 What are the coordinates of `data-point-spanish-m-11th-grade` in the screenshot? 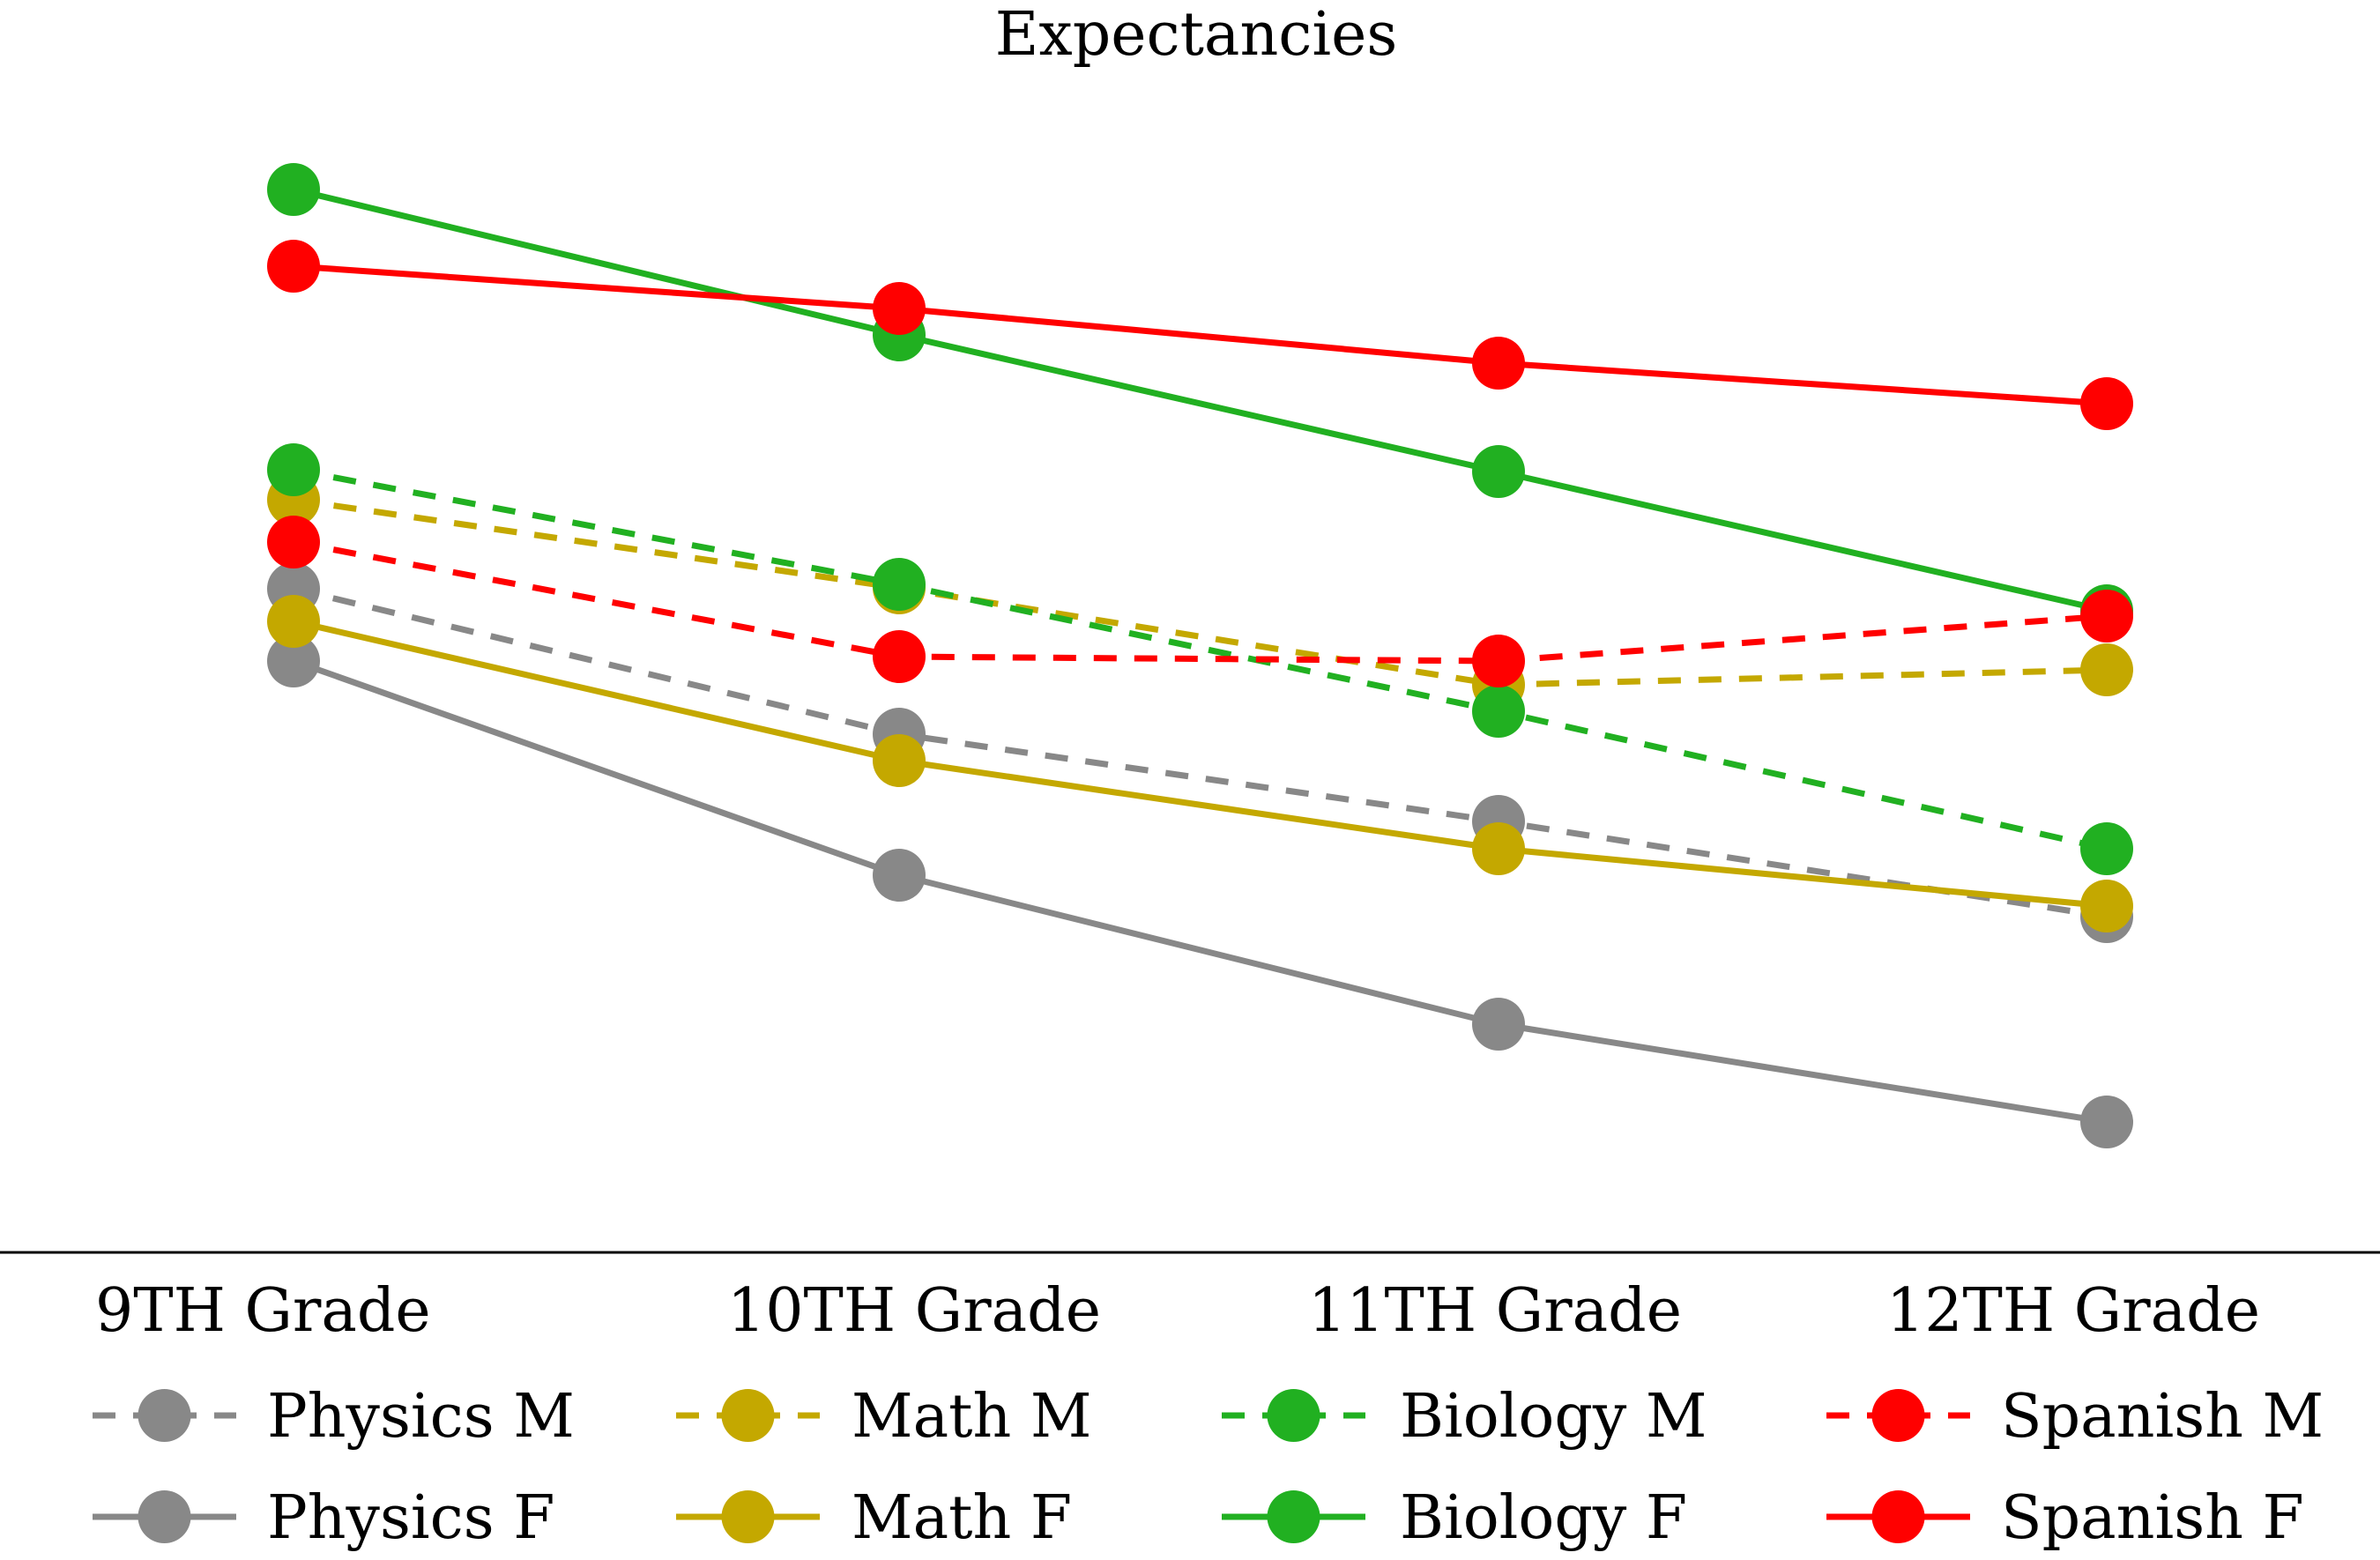 It's located at (1499, 661).